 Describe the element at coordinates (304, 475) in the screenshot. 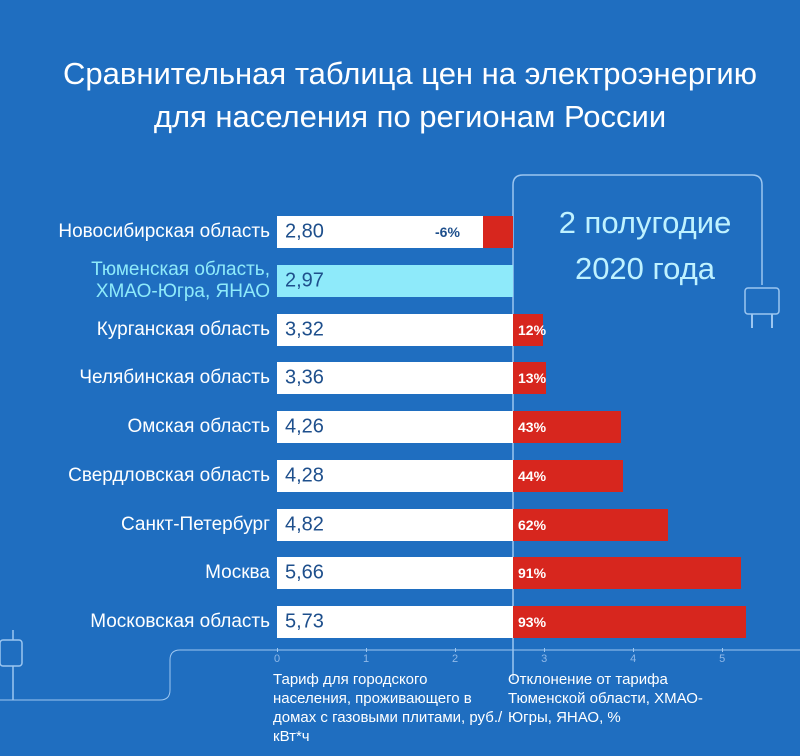

I see `value-label: 4,28` at that location.